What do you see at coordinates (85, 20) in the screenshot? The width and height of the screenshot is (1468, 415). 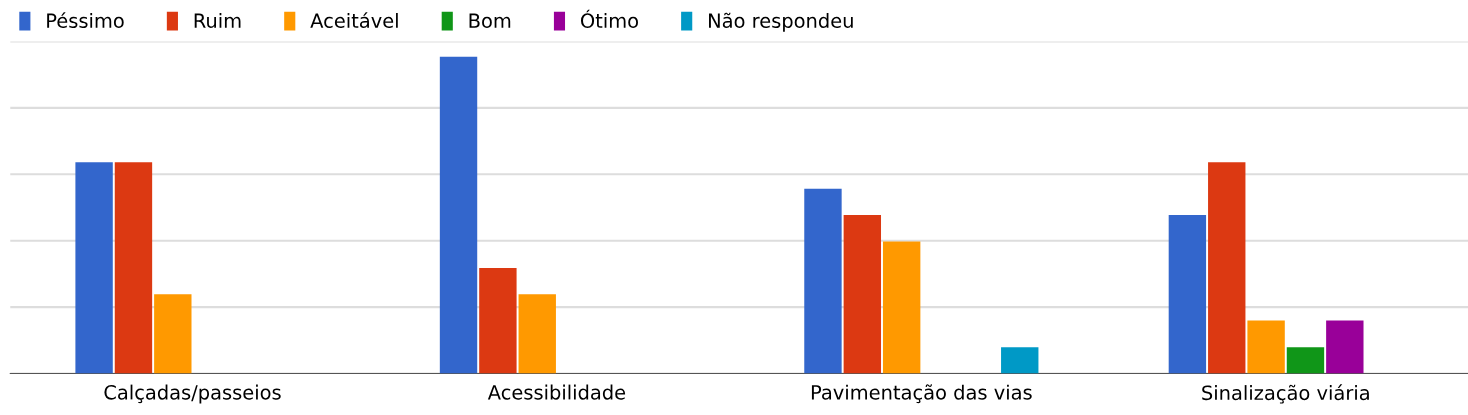 I see `legend-label: Péssimo` at bounding box center [85, 20].